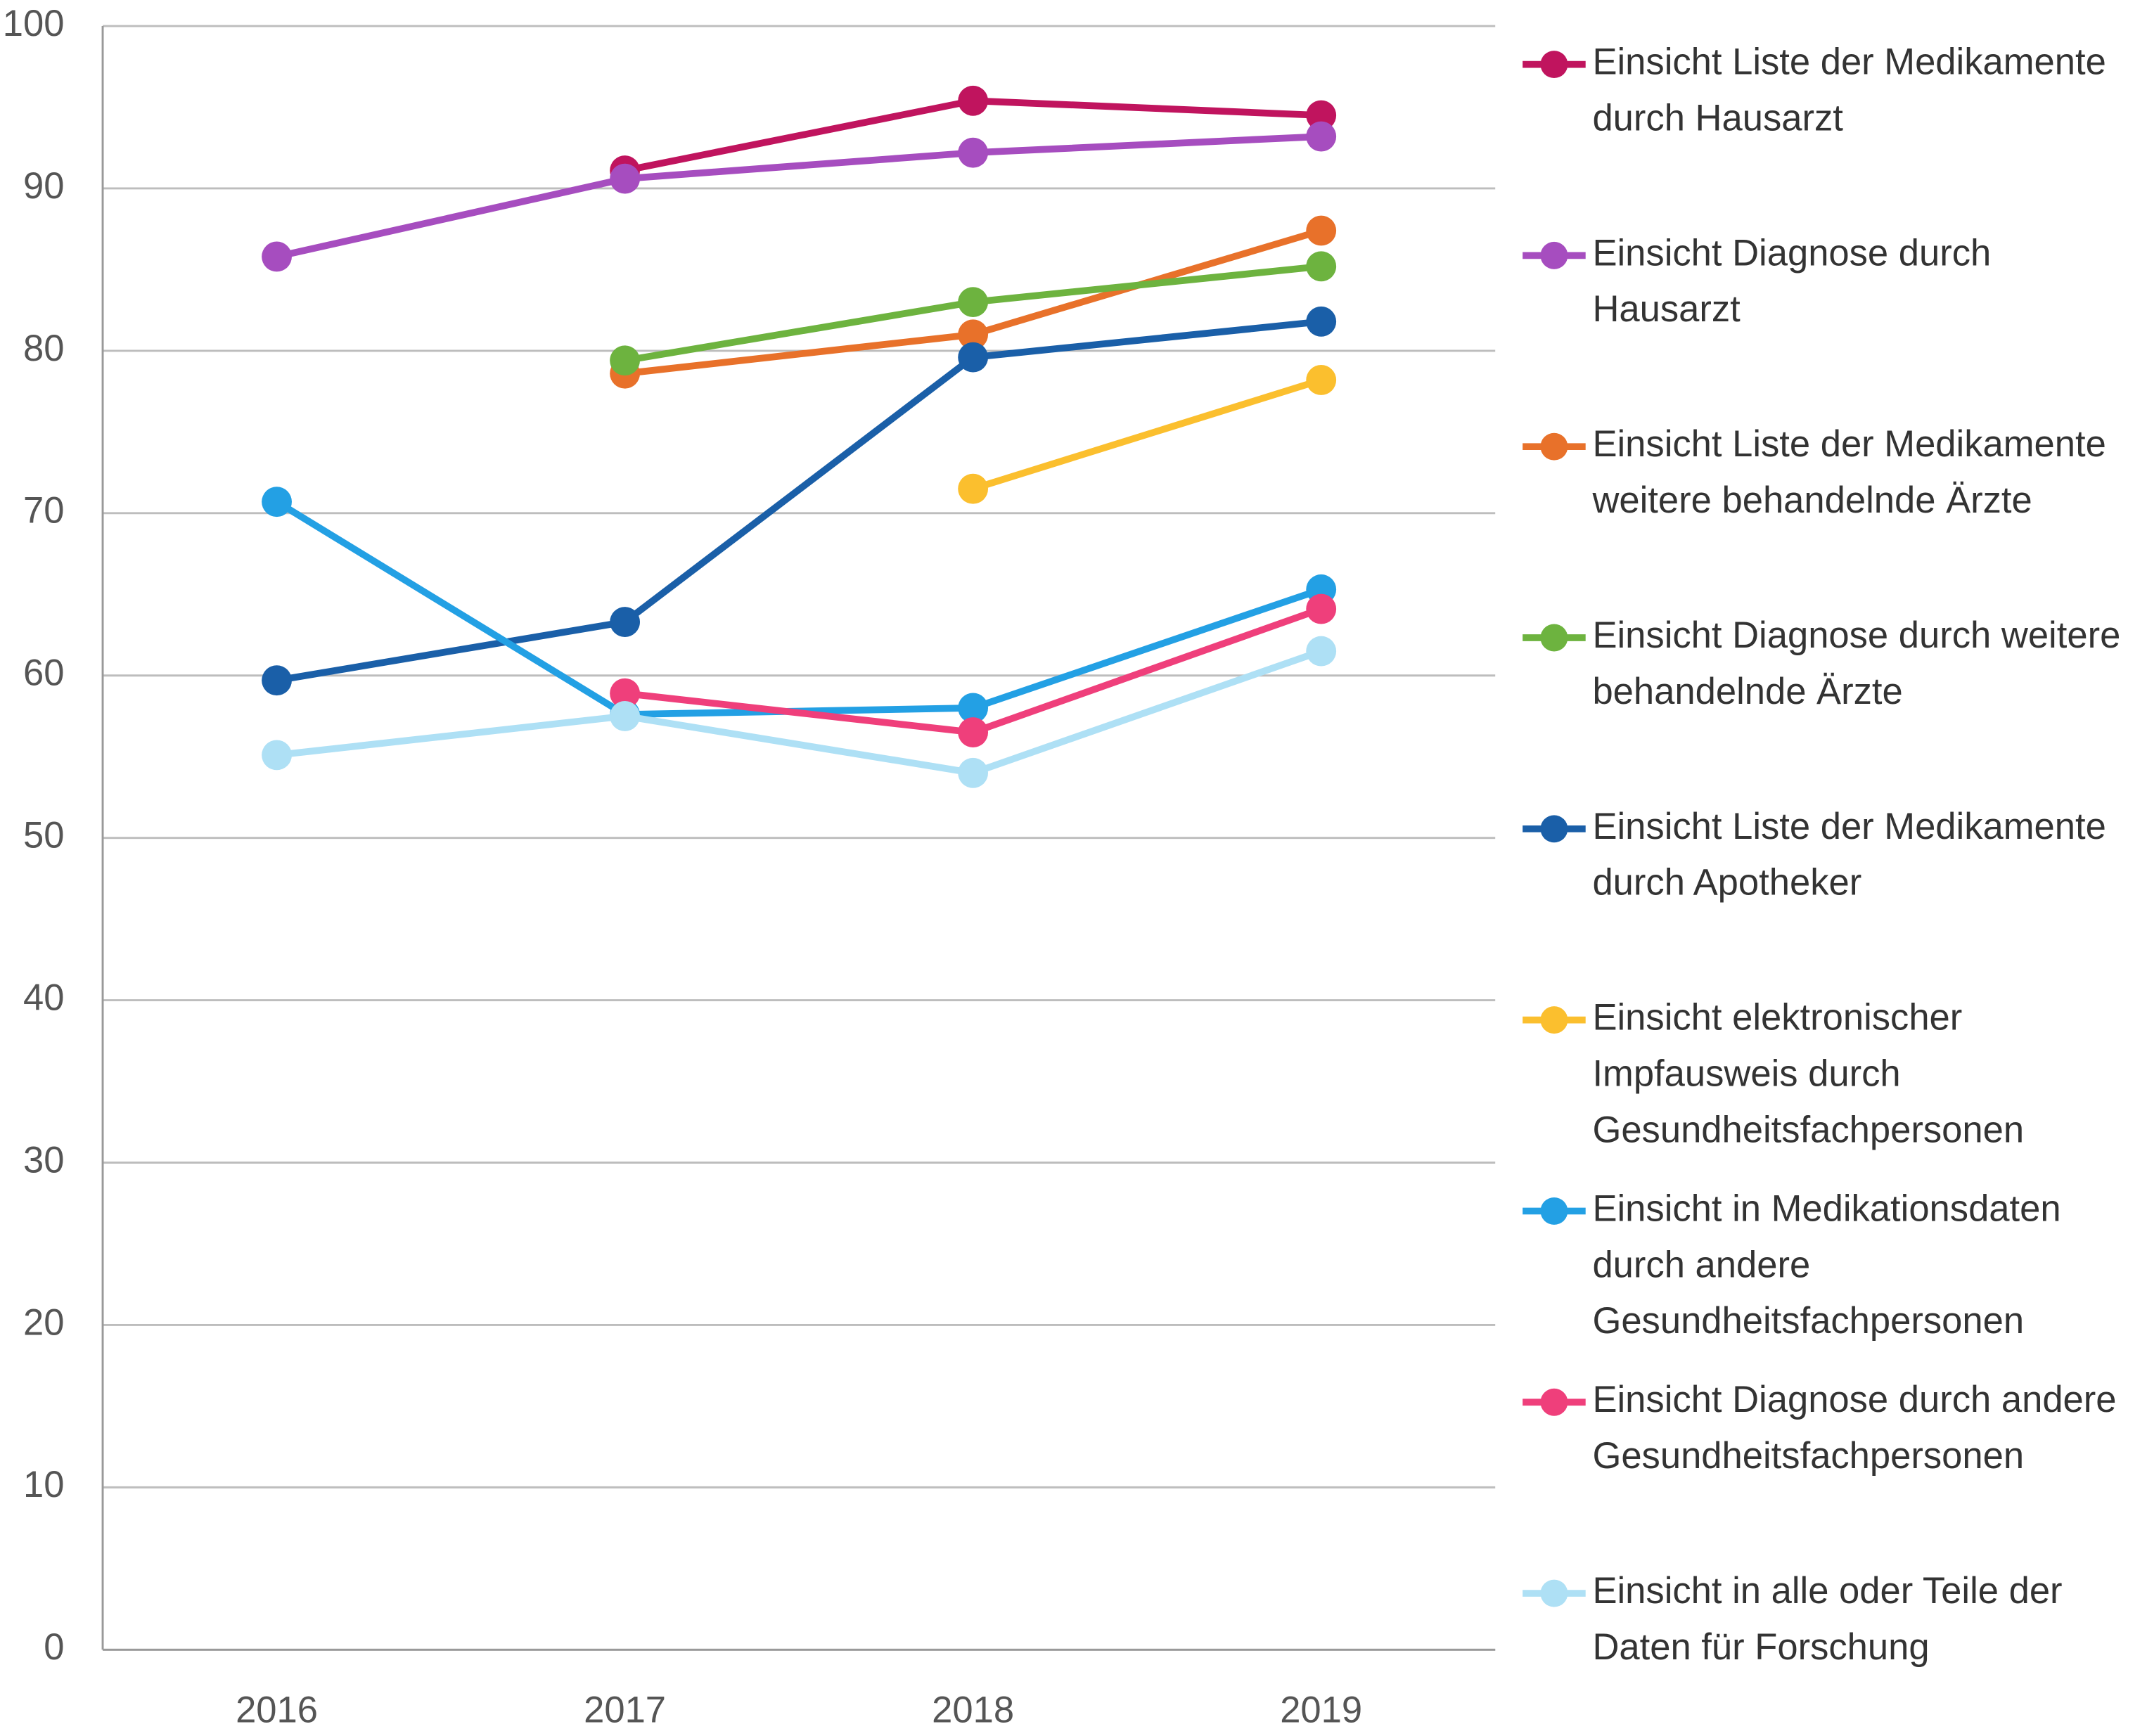  I want to click on legend-line: Einsicht elektronischer, so click(1777, 1018).